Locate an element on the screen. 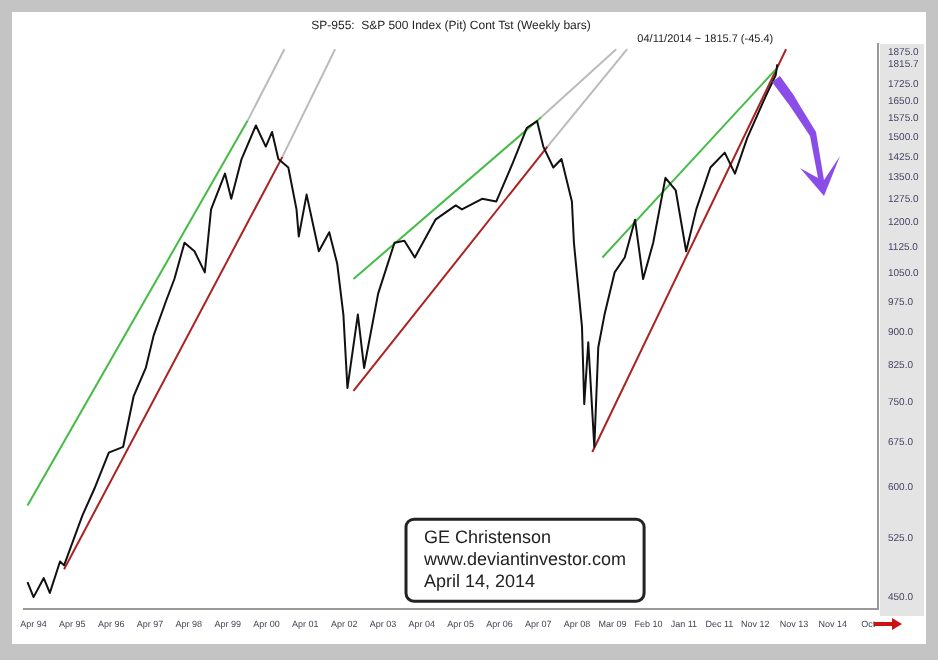 Image resolution: width=938 pixels, height=660 pixels. annotation: www.deviantinvestor.com is located at coordinates (524, 559).